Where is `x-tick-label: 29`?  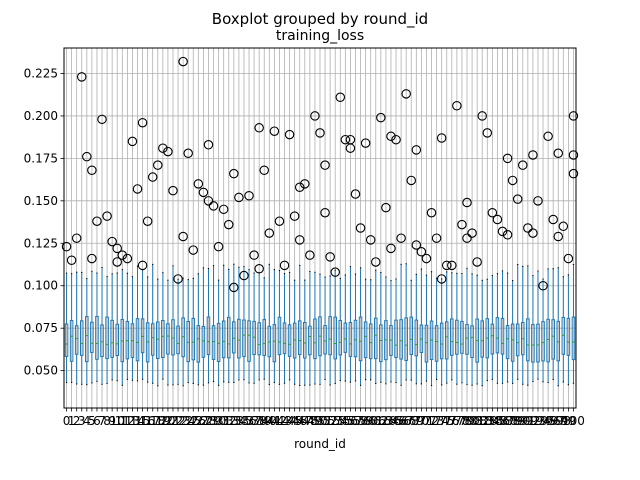 x-tick-label: 29 is located at coordinates (213, 421).